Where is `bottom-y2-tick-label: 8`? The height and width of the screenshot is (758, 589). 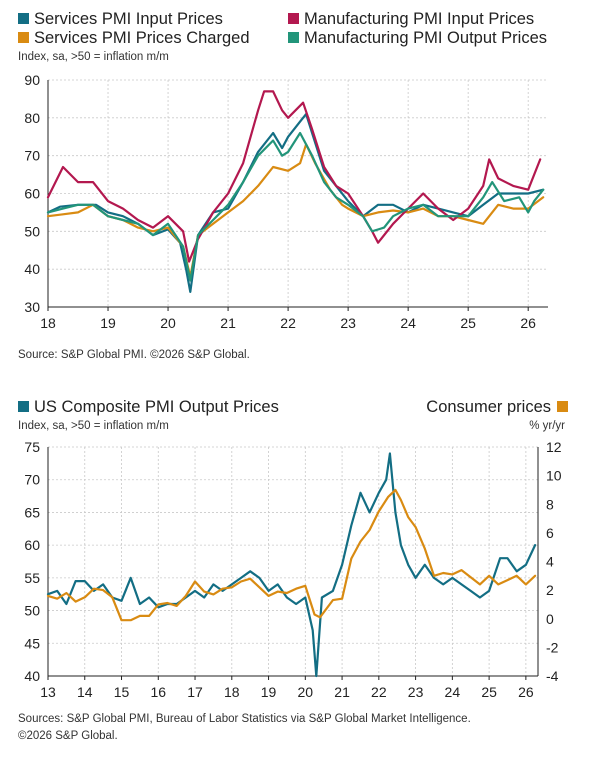 bottom-y2-tick-label: 8 is located at coordinates (550, 504).